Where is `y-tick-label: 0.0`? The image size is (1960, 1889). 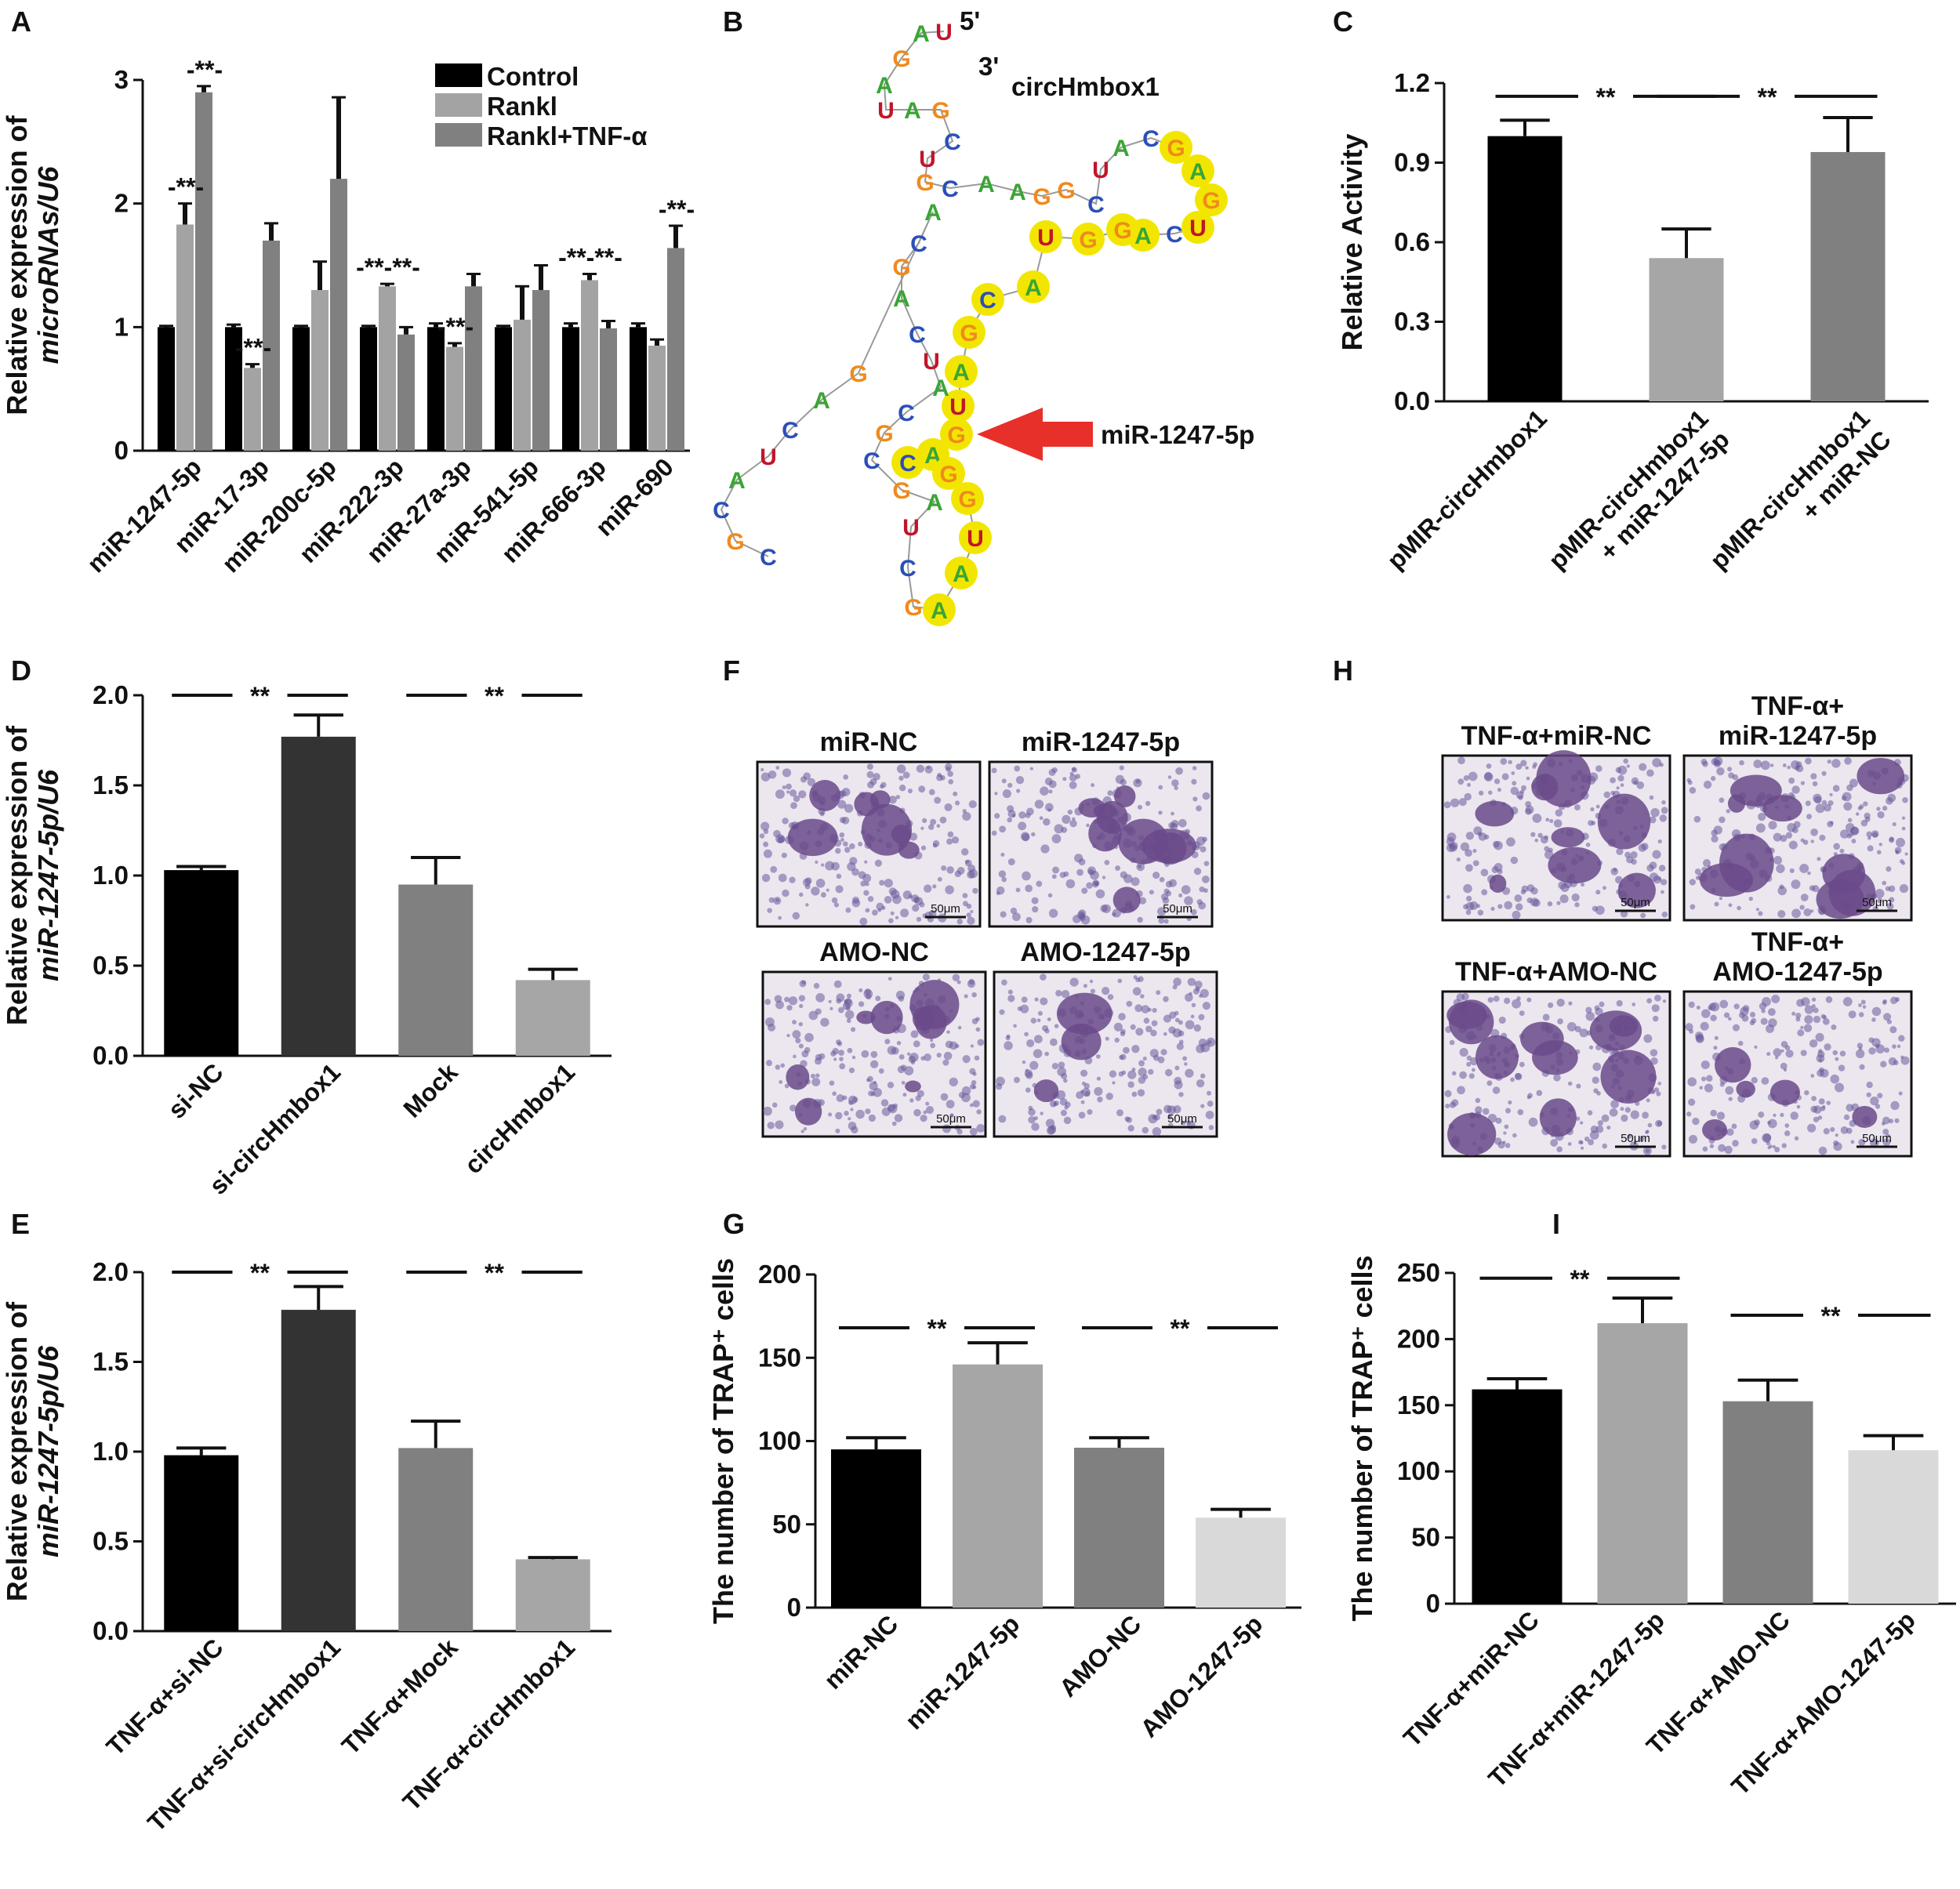 y-tick-label: 0.0 is located at coordinates (111, 1630).